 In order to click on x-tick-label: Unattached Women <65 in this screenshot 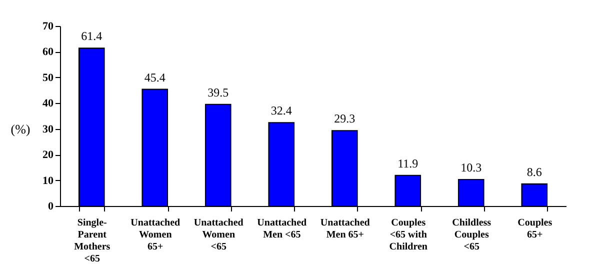, I will do `click(219, 235)`.